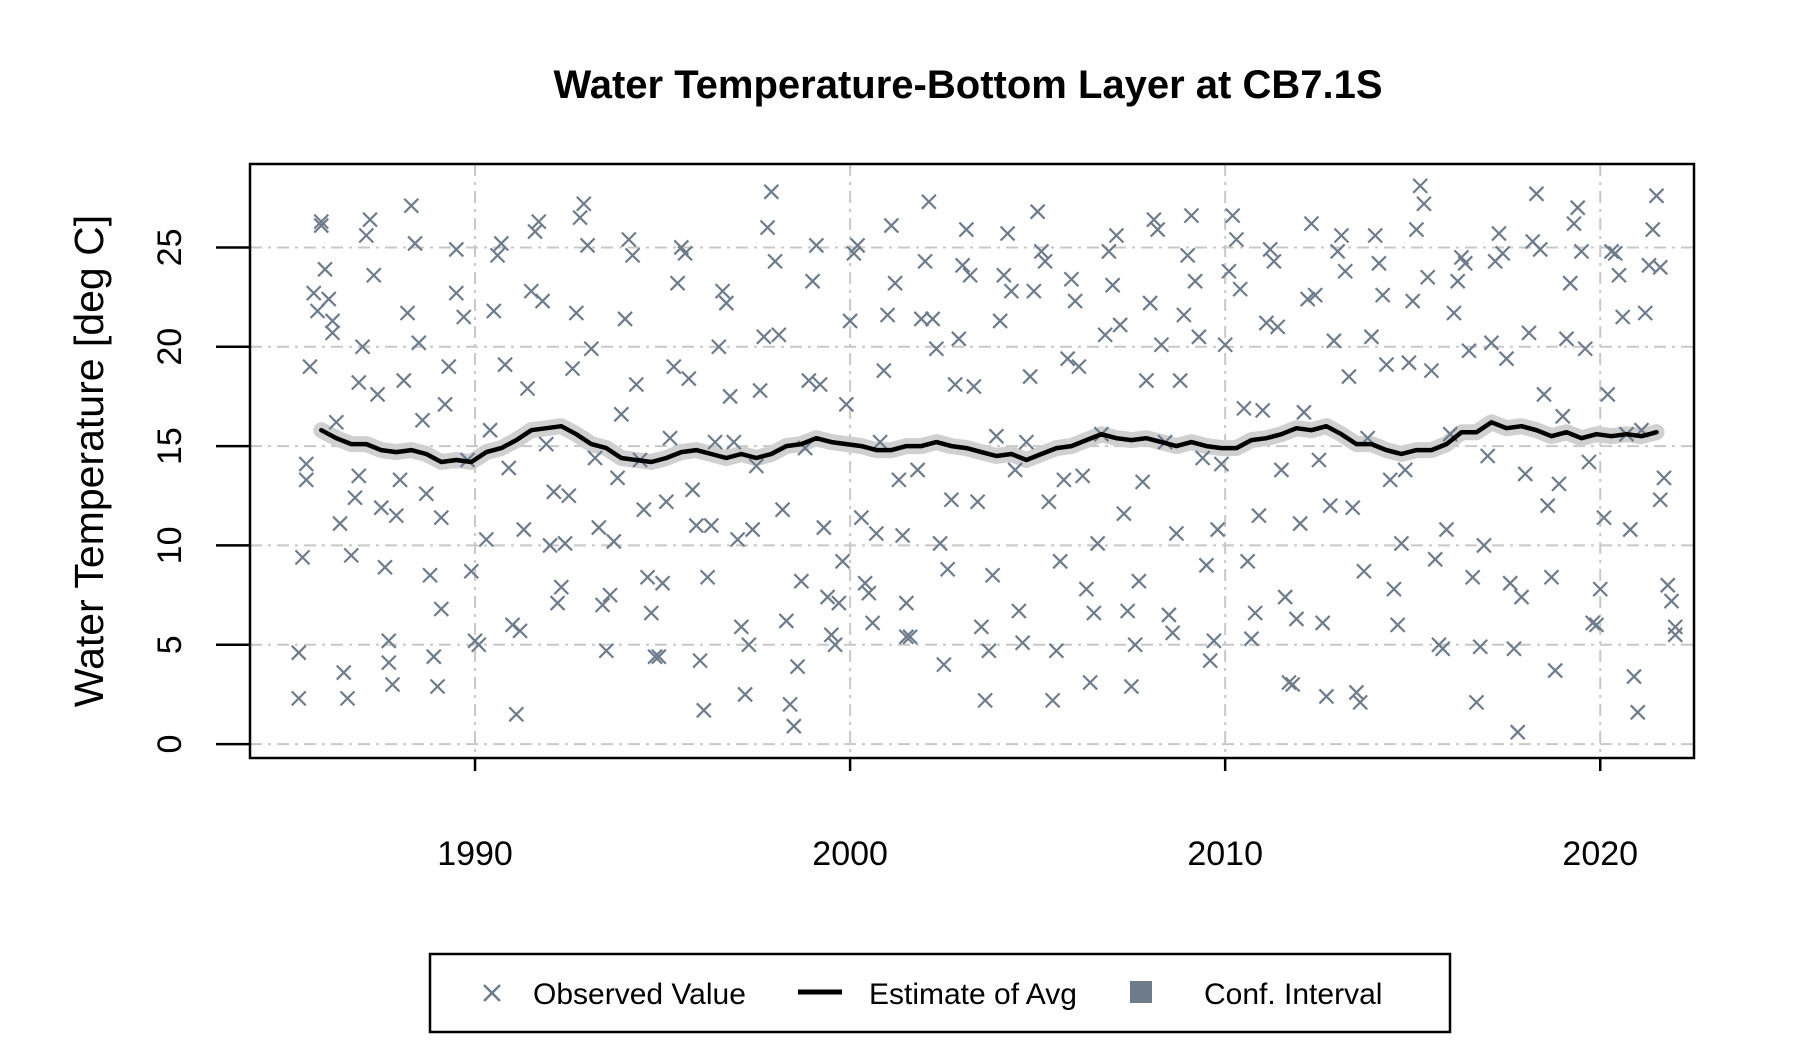  What do you see at coordinates (170, 347) in the screenshot?
I see `y-tick-label: 20` at bounding box center [170, 347].